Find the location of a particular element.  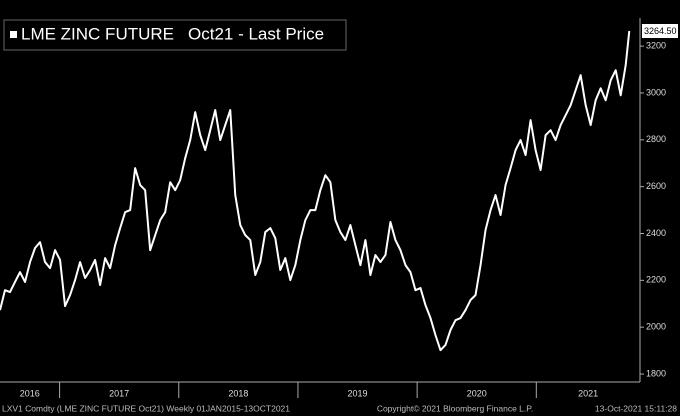

last-price-box is located at coordinates (660, 31).